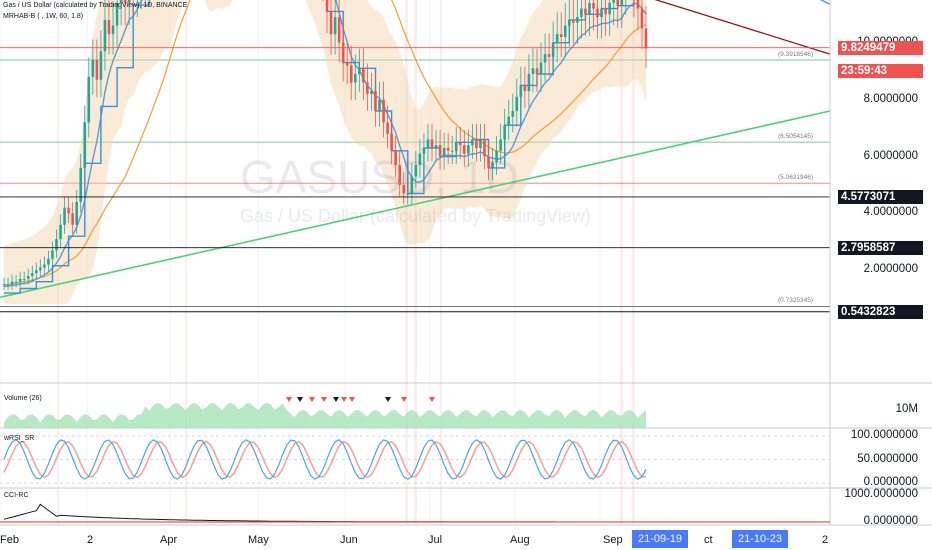 This screenshot has width=932, height=550. I want to click on x-tick-label: May, so click(258, 540).